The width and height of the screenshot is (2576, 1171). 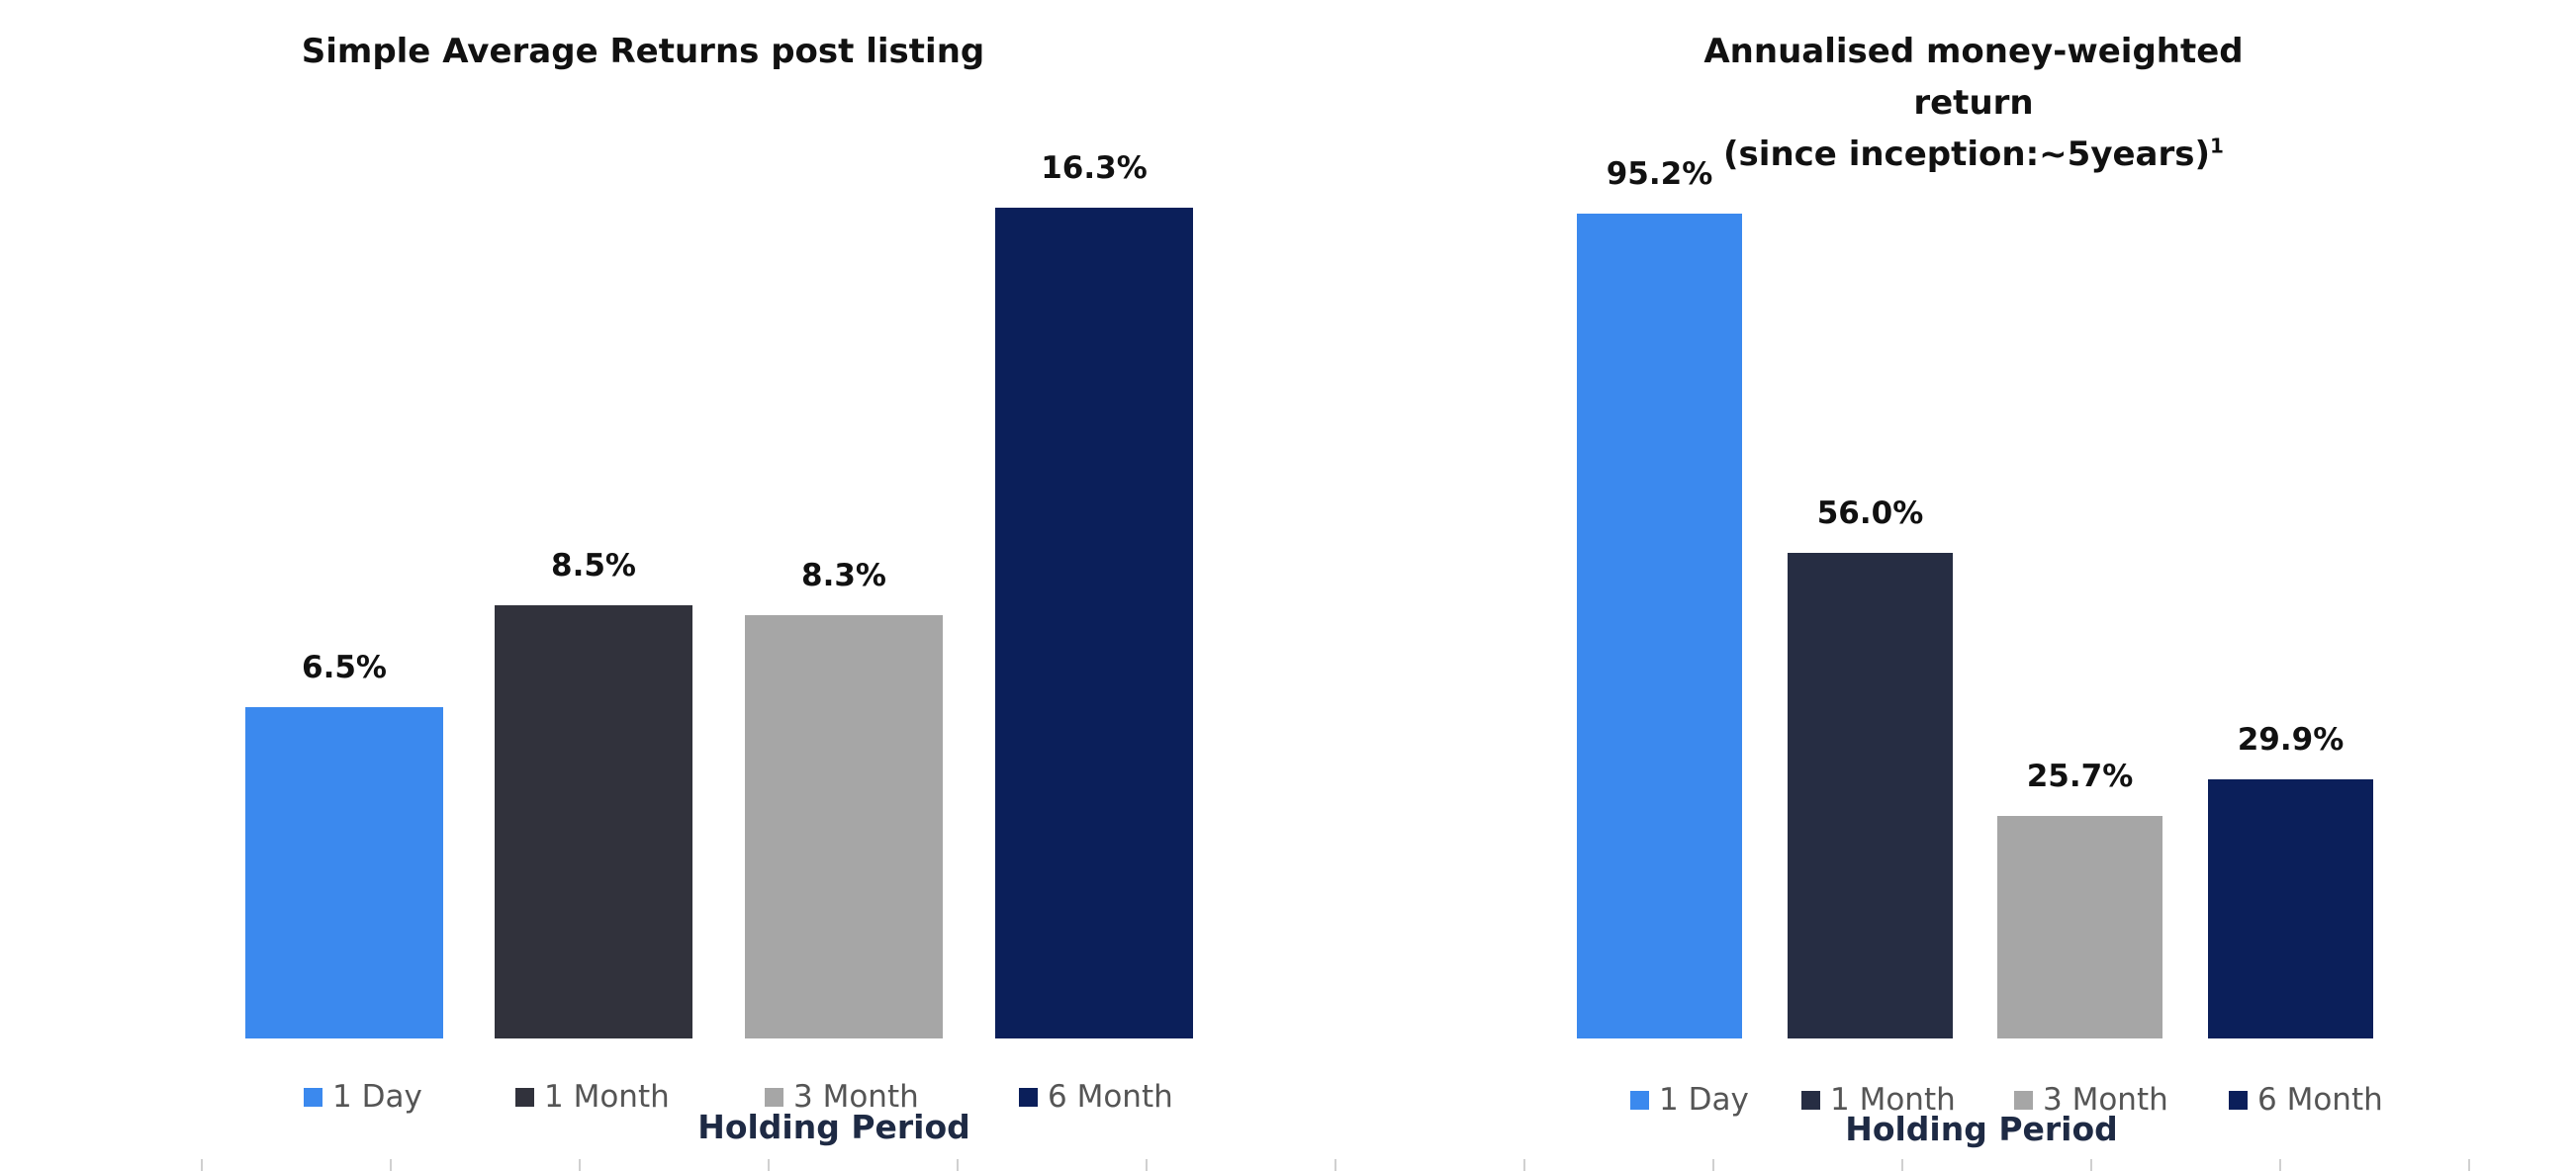 What do you see at coordinates (2080, 776) in the screenshot?
I see `data-label: 25.7%` at bounding box center [2080, 776].